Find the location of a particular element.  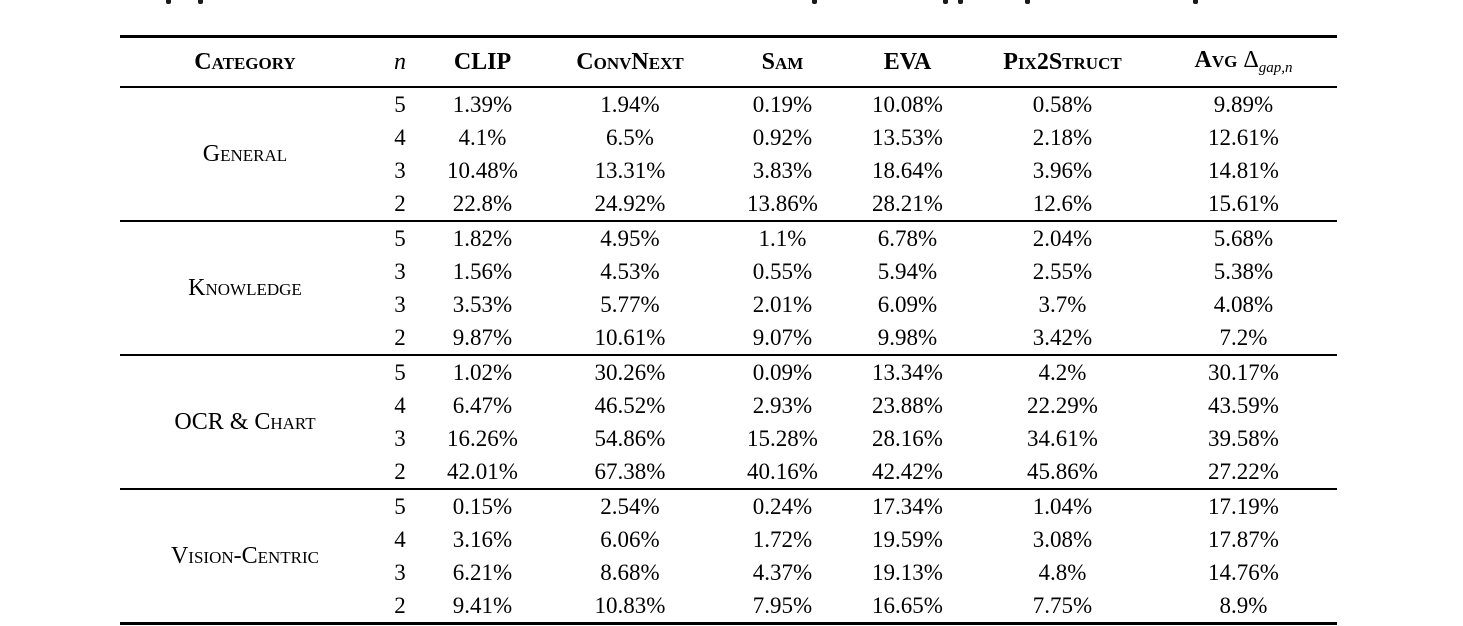

metric-value: 1.39% is located at coordinates (482, 104).